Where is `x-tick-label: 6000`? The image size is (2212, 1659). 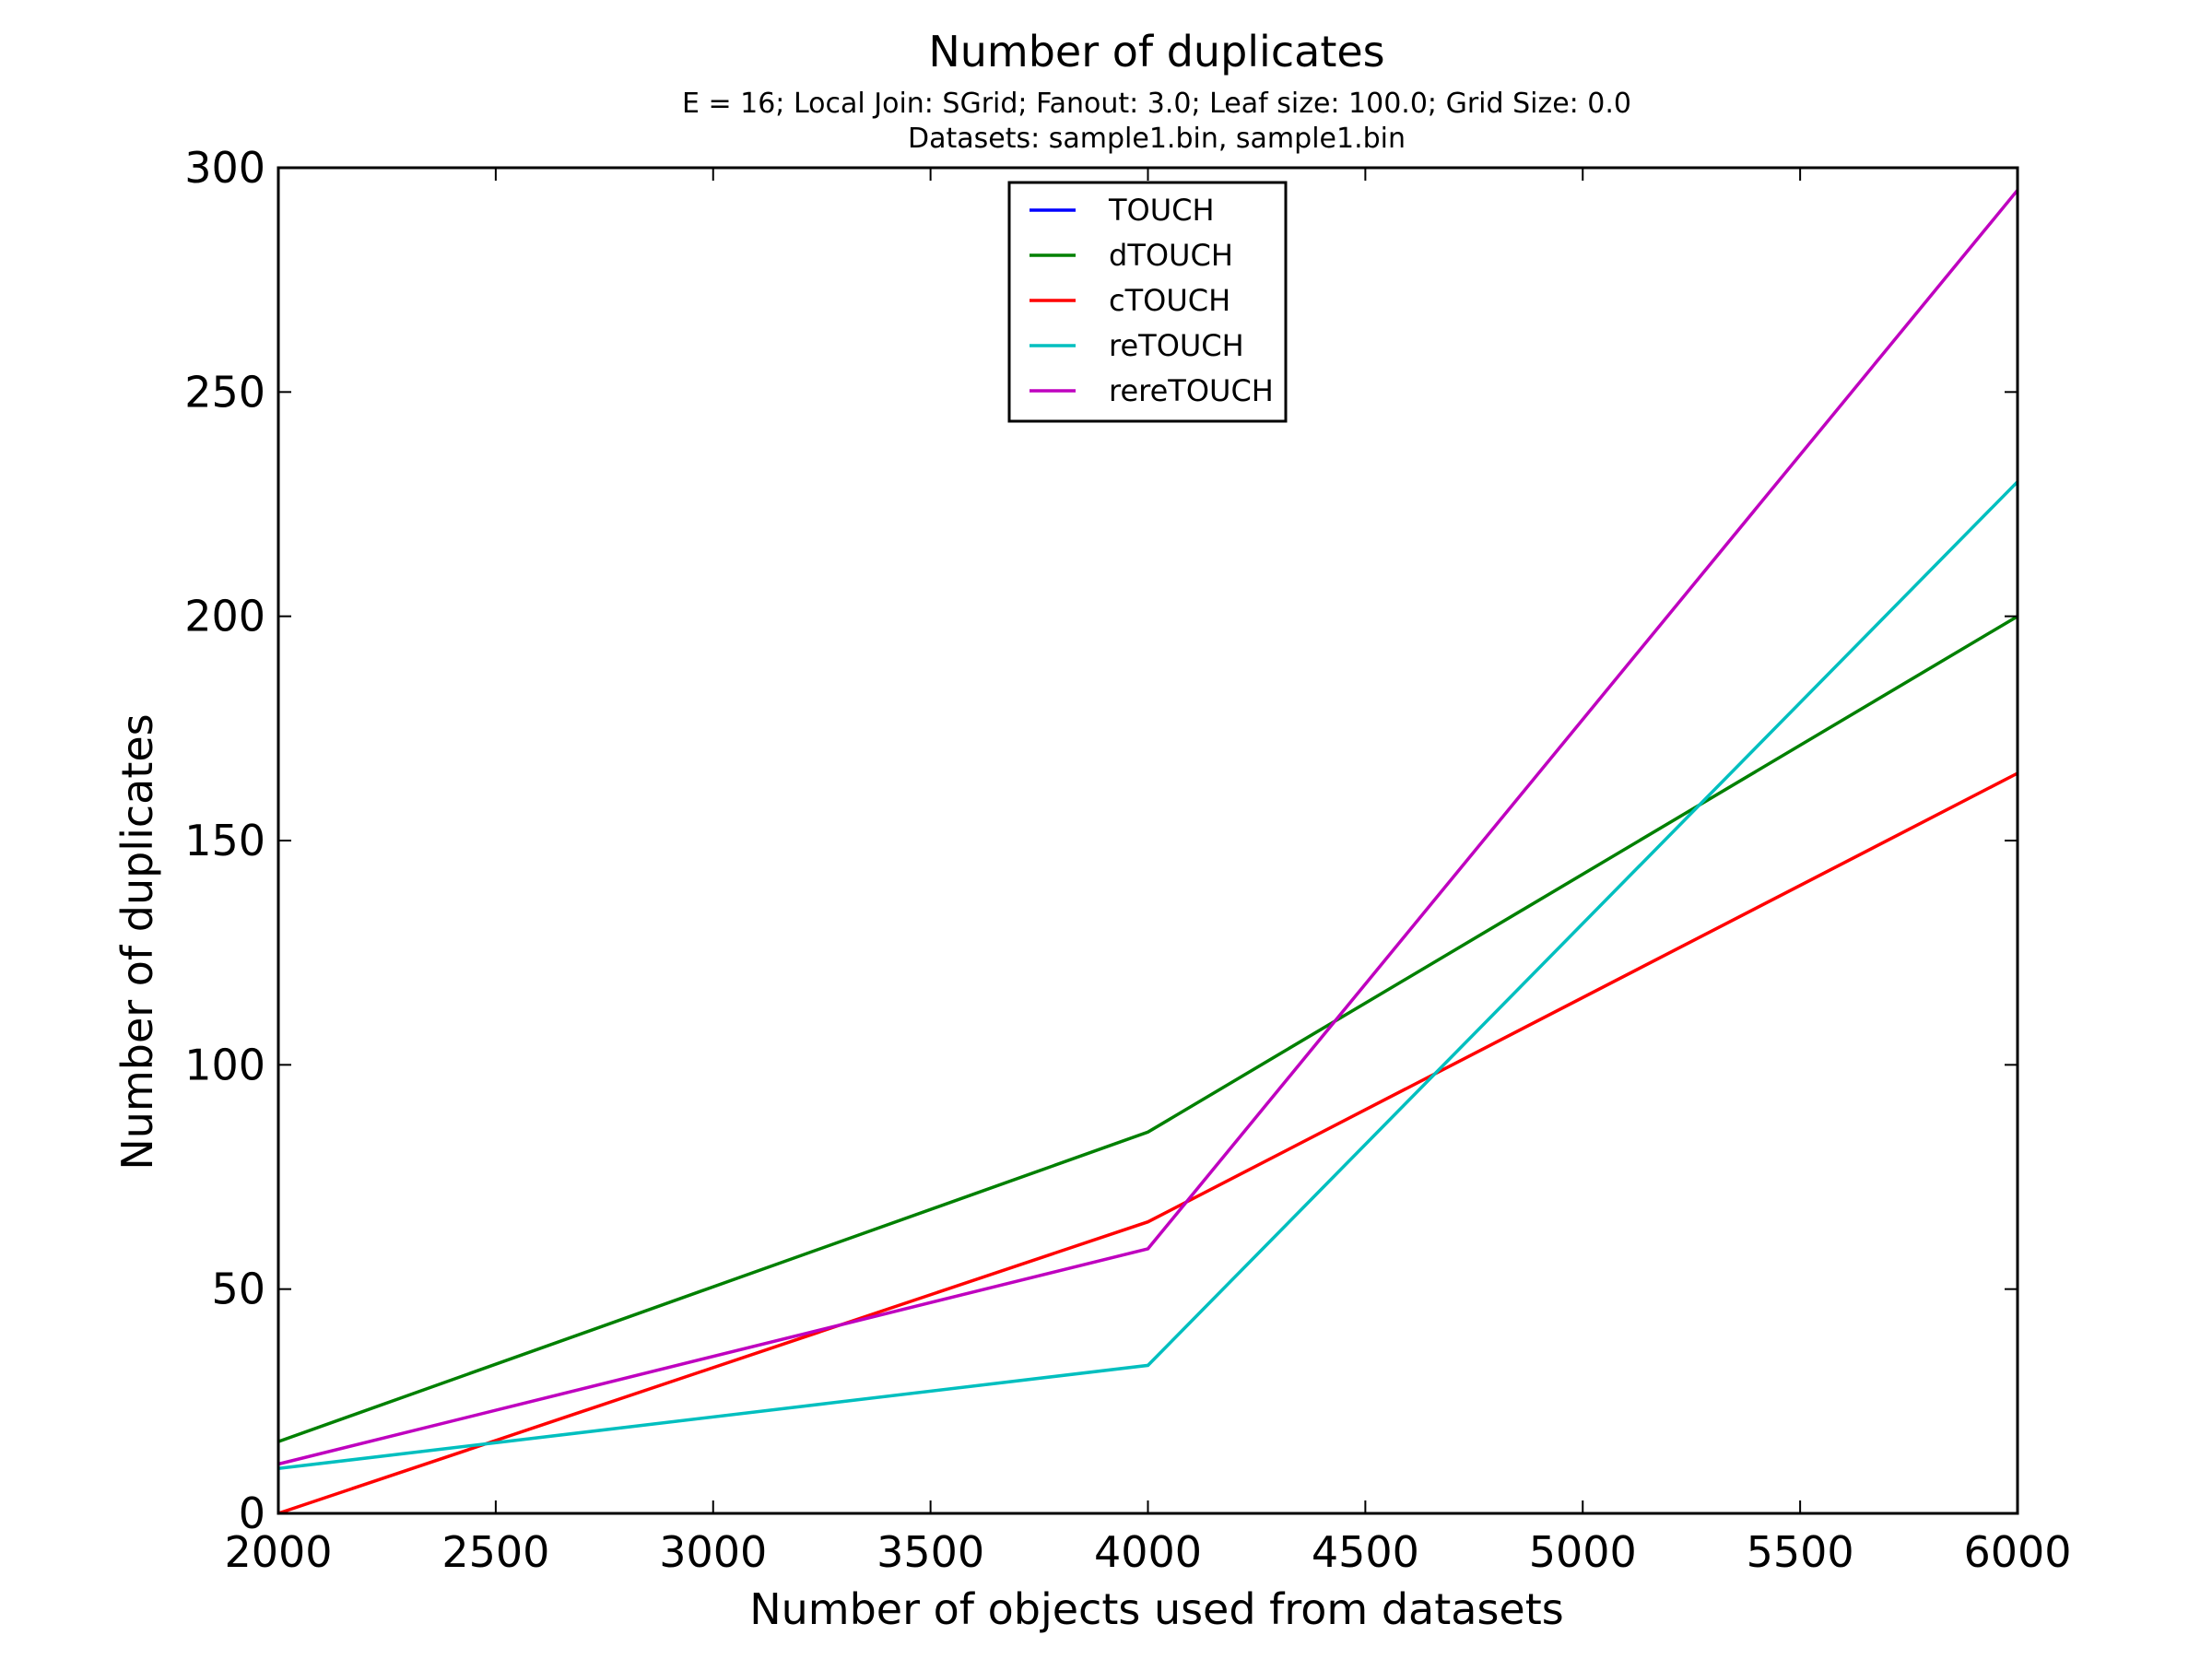
x-tick-label: 6000 is located at coordinates (2017, 1552).